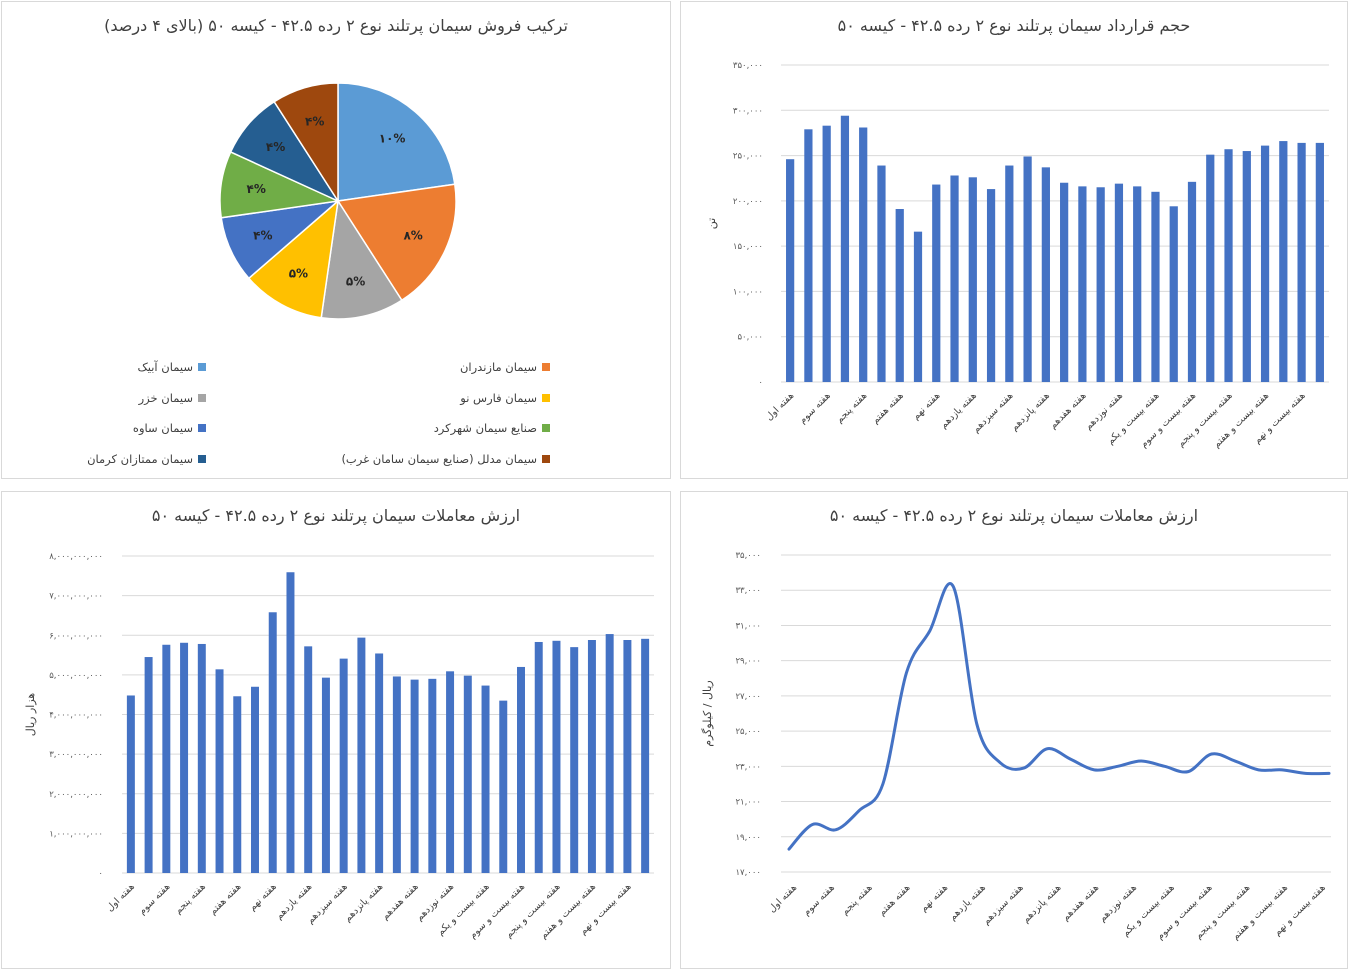  Describe the element at coordinates (748, 591) in the screenshot. I see `y-tick-label: ۳۳,۰۰۰` at that location.